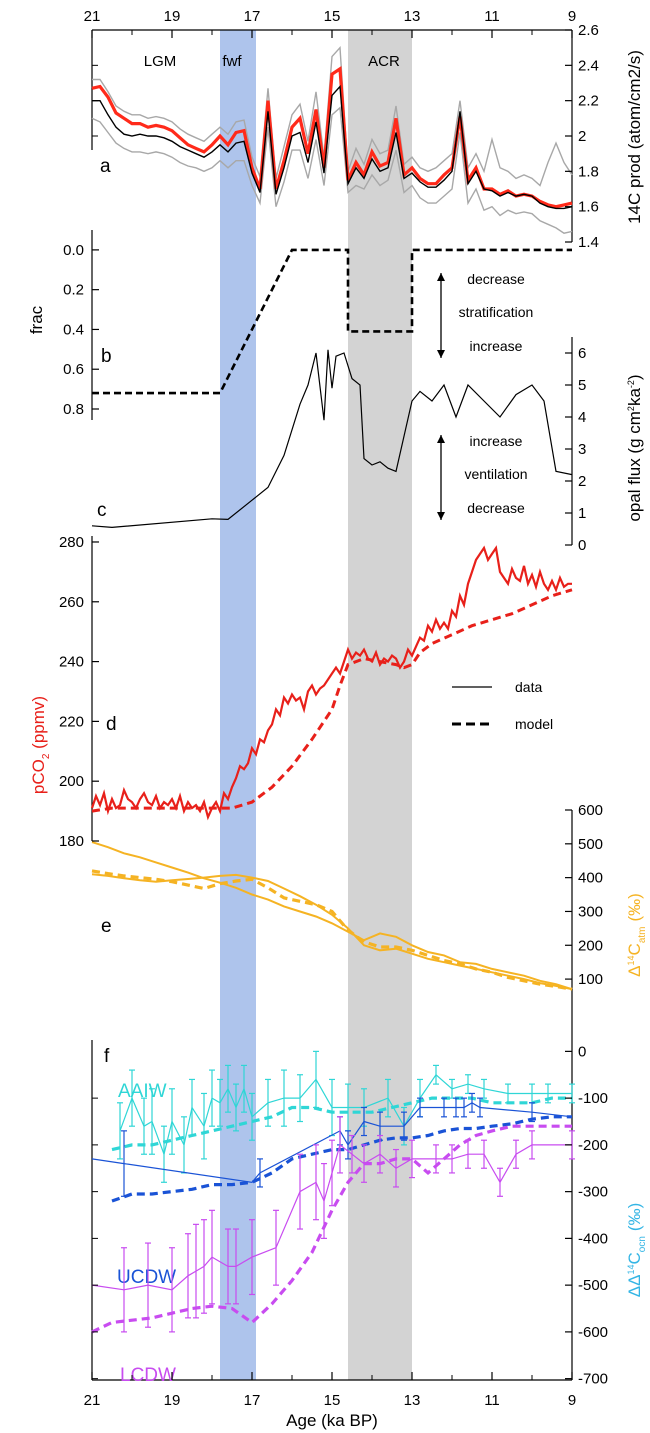 This screenshot has width=650, height=1433. I want to click on panel-letter-e: e, so click(106, 926).